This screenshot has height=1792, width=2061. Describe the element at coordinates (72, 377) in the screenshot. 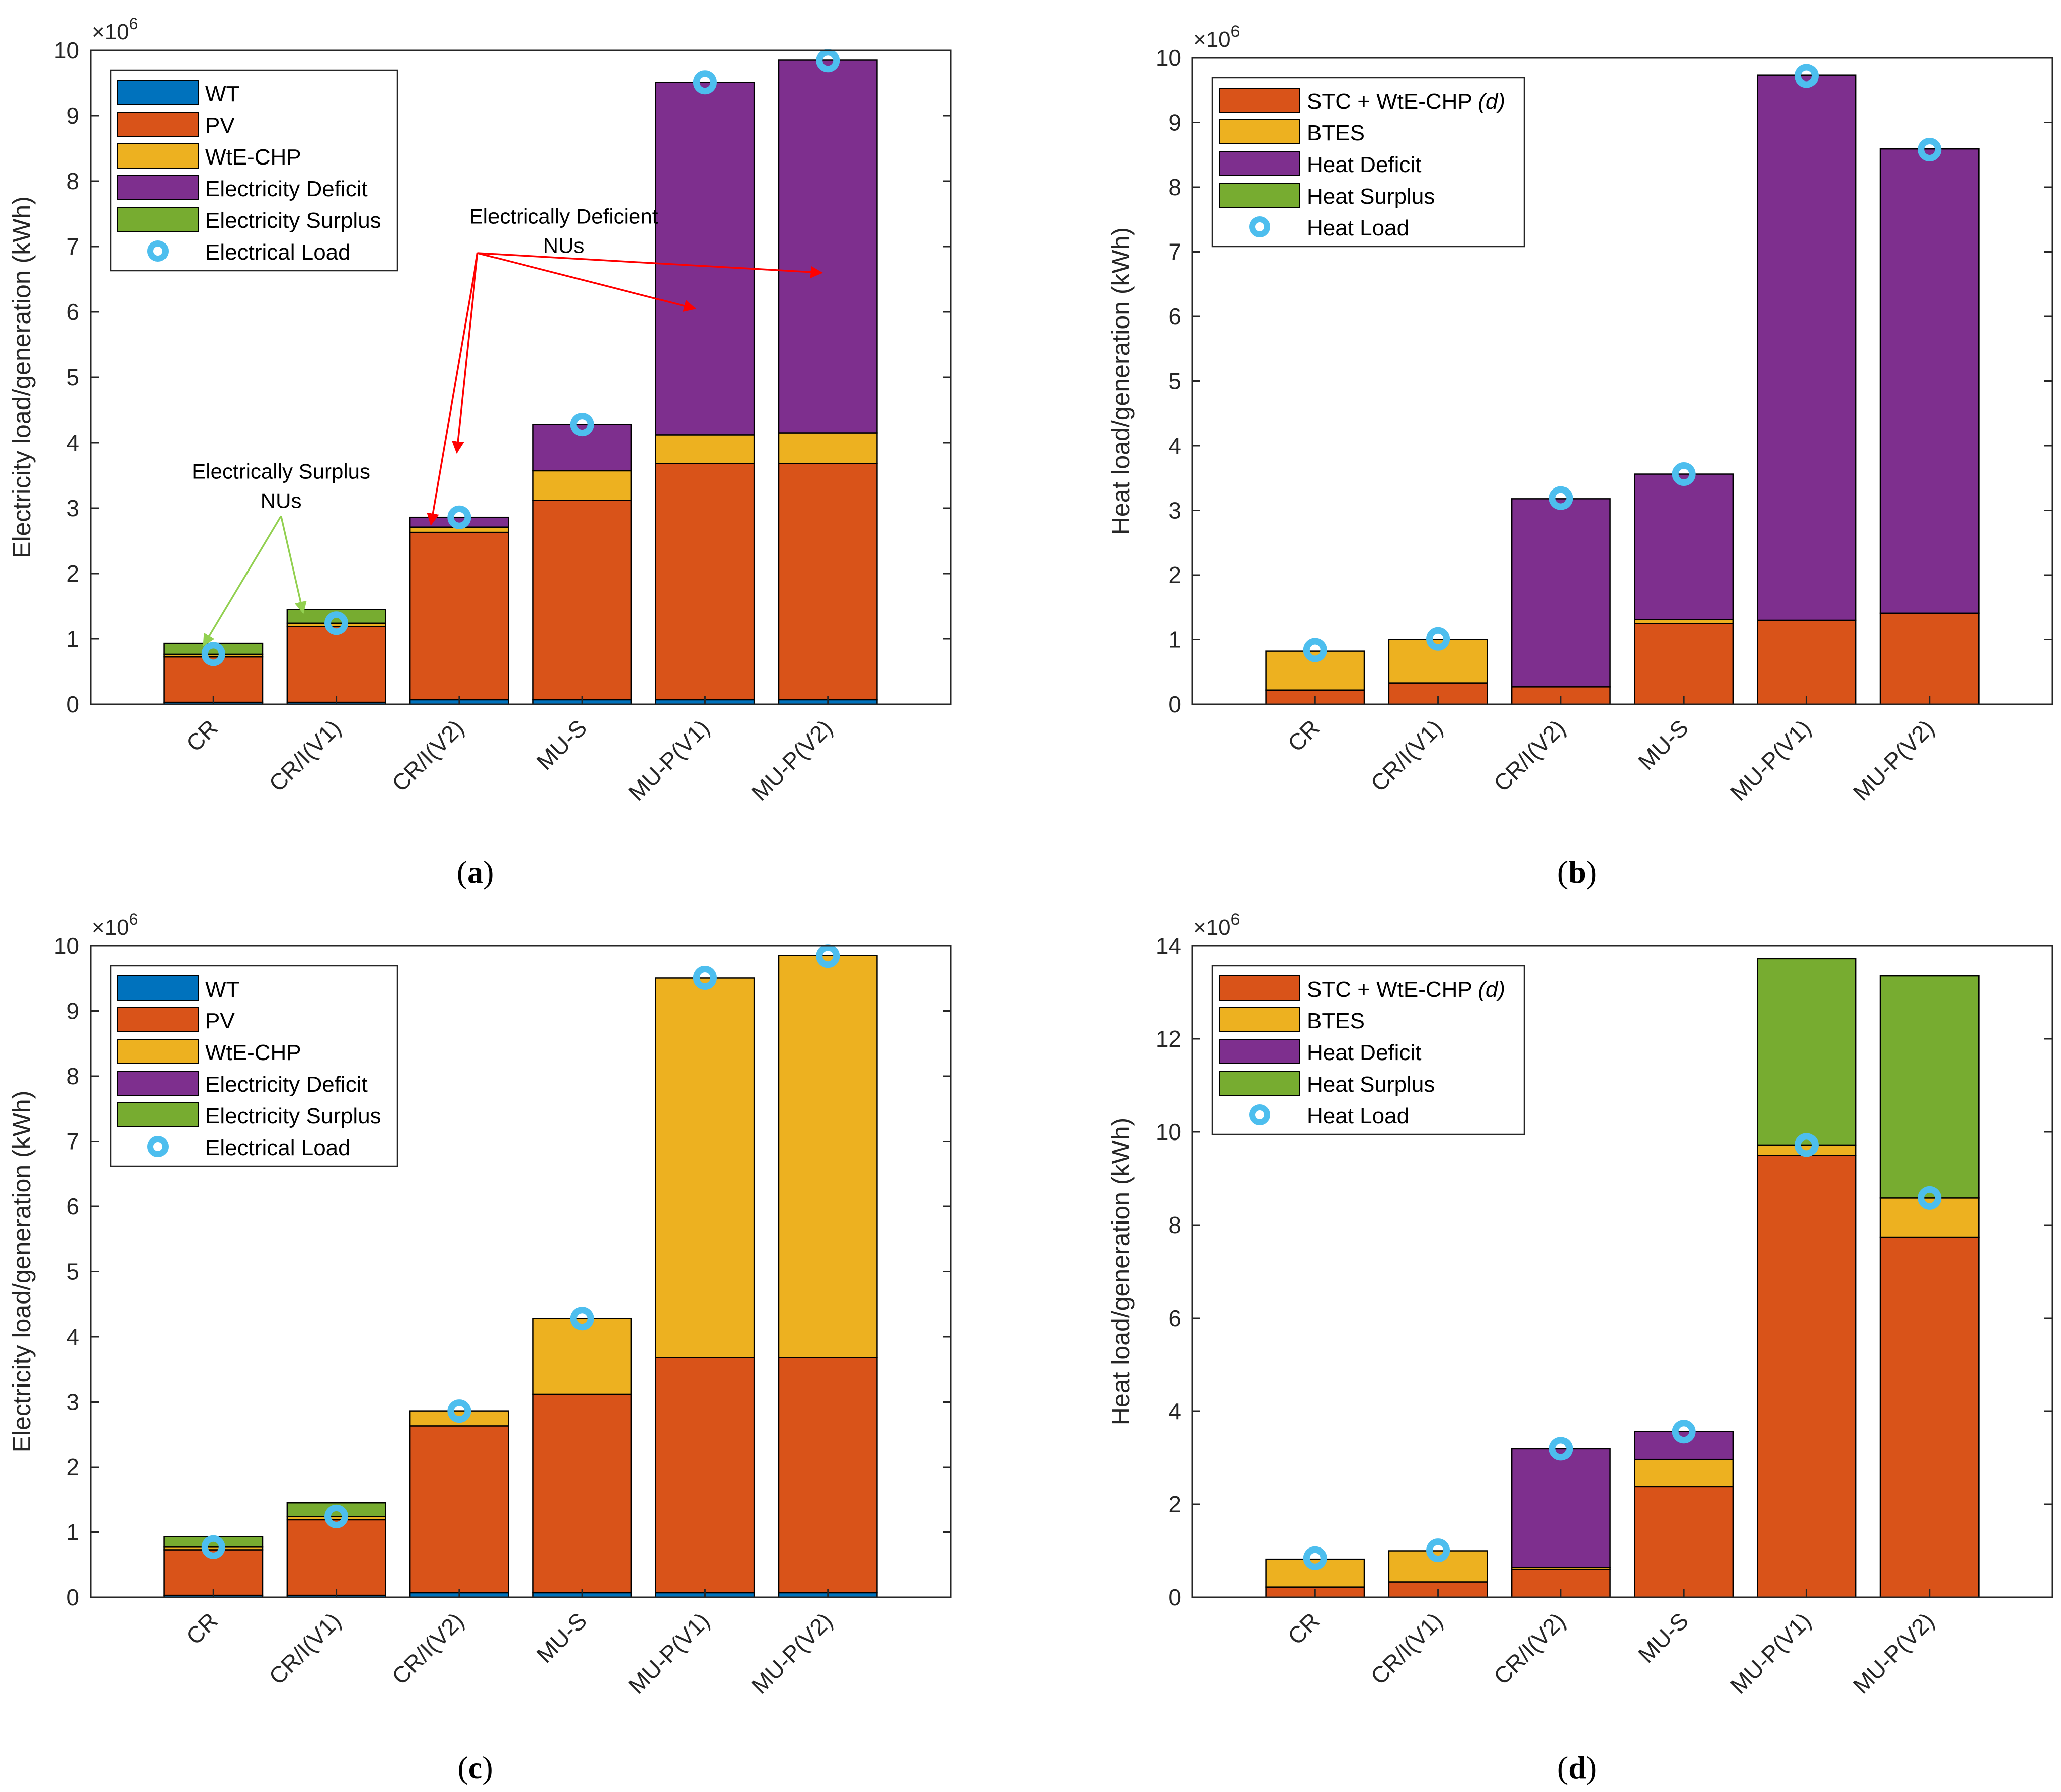

I see `ytick-label-a-5: 5` at that location.